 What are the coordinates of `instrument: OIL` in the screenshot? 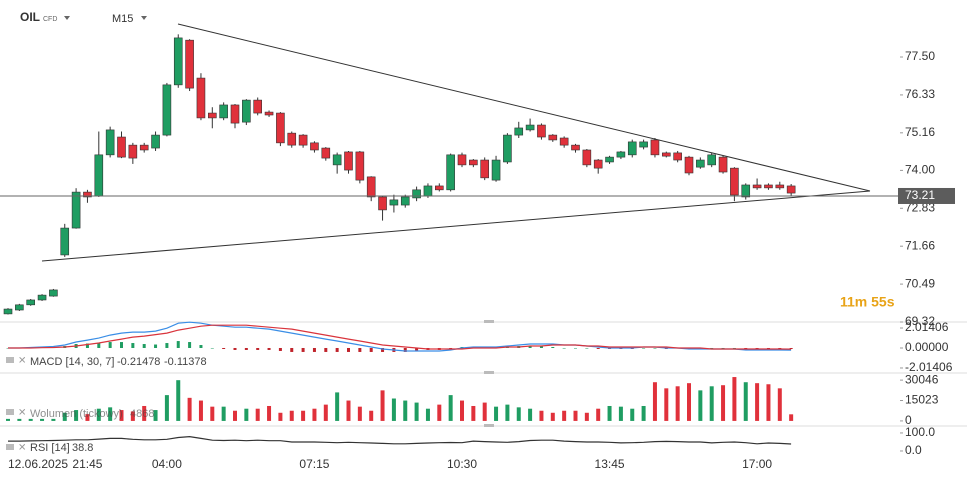 It's located at (30, 17).